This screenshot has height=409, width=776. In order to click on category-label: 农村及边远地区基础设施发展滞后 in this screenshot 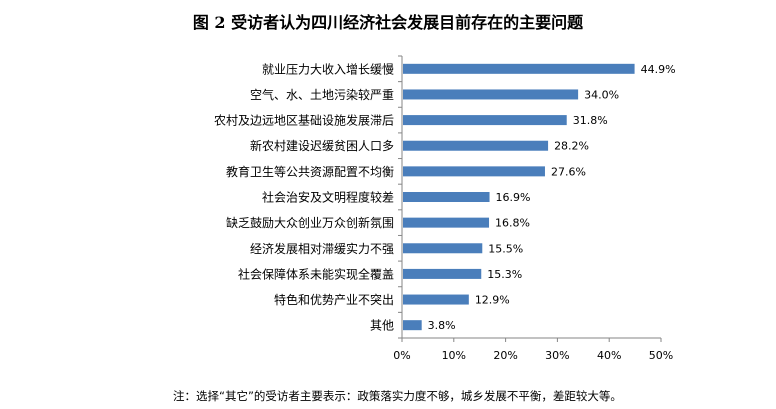, I will do `click(304, 120)`.